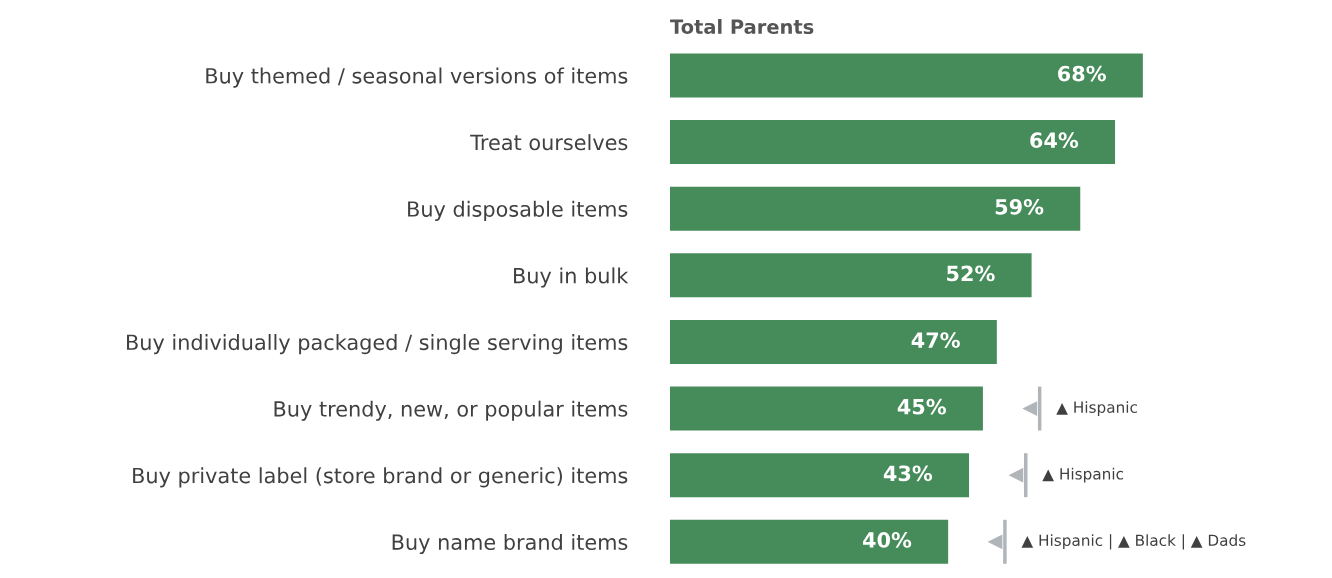 The width and height of the screenshot is (1332, 578). I want to click on y-tick-label: Treat ourselves, so click(549, 142).